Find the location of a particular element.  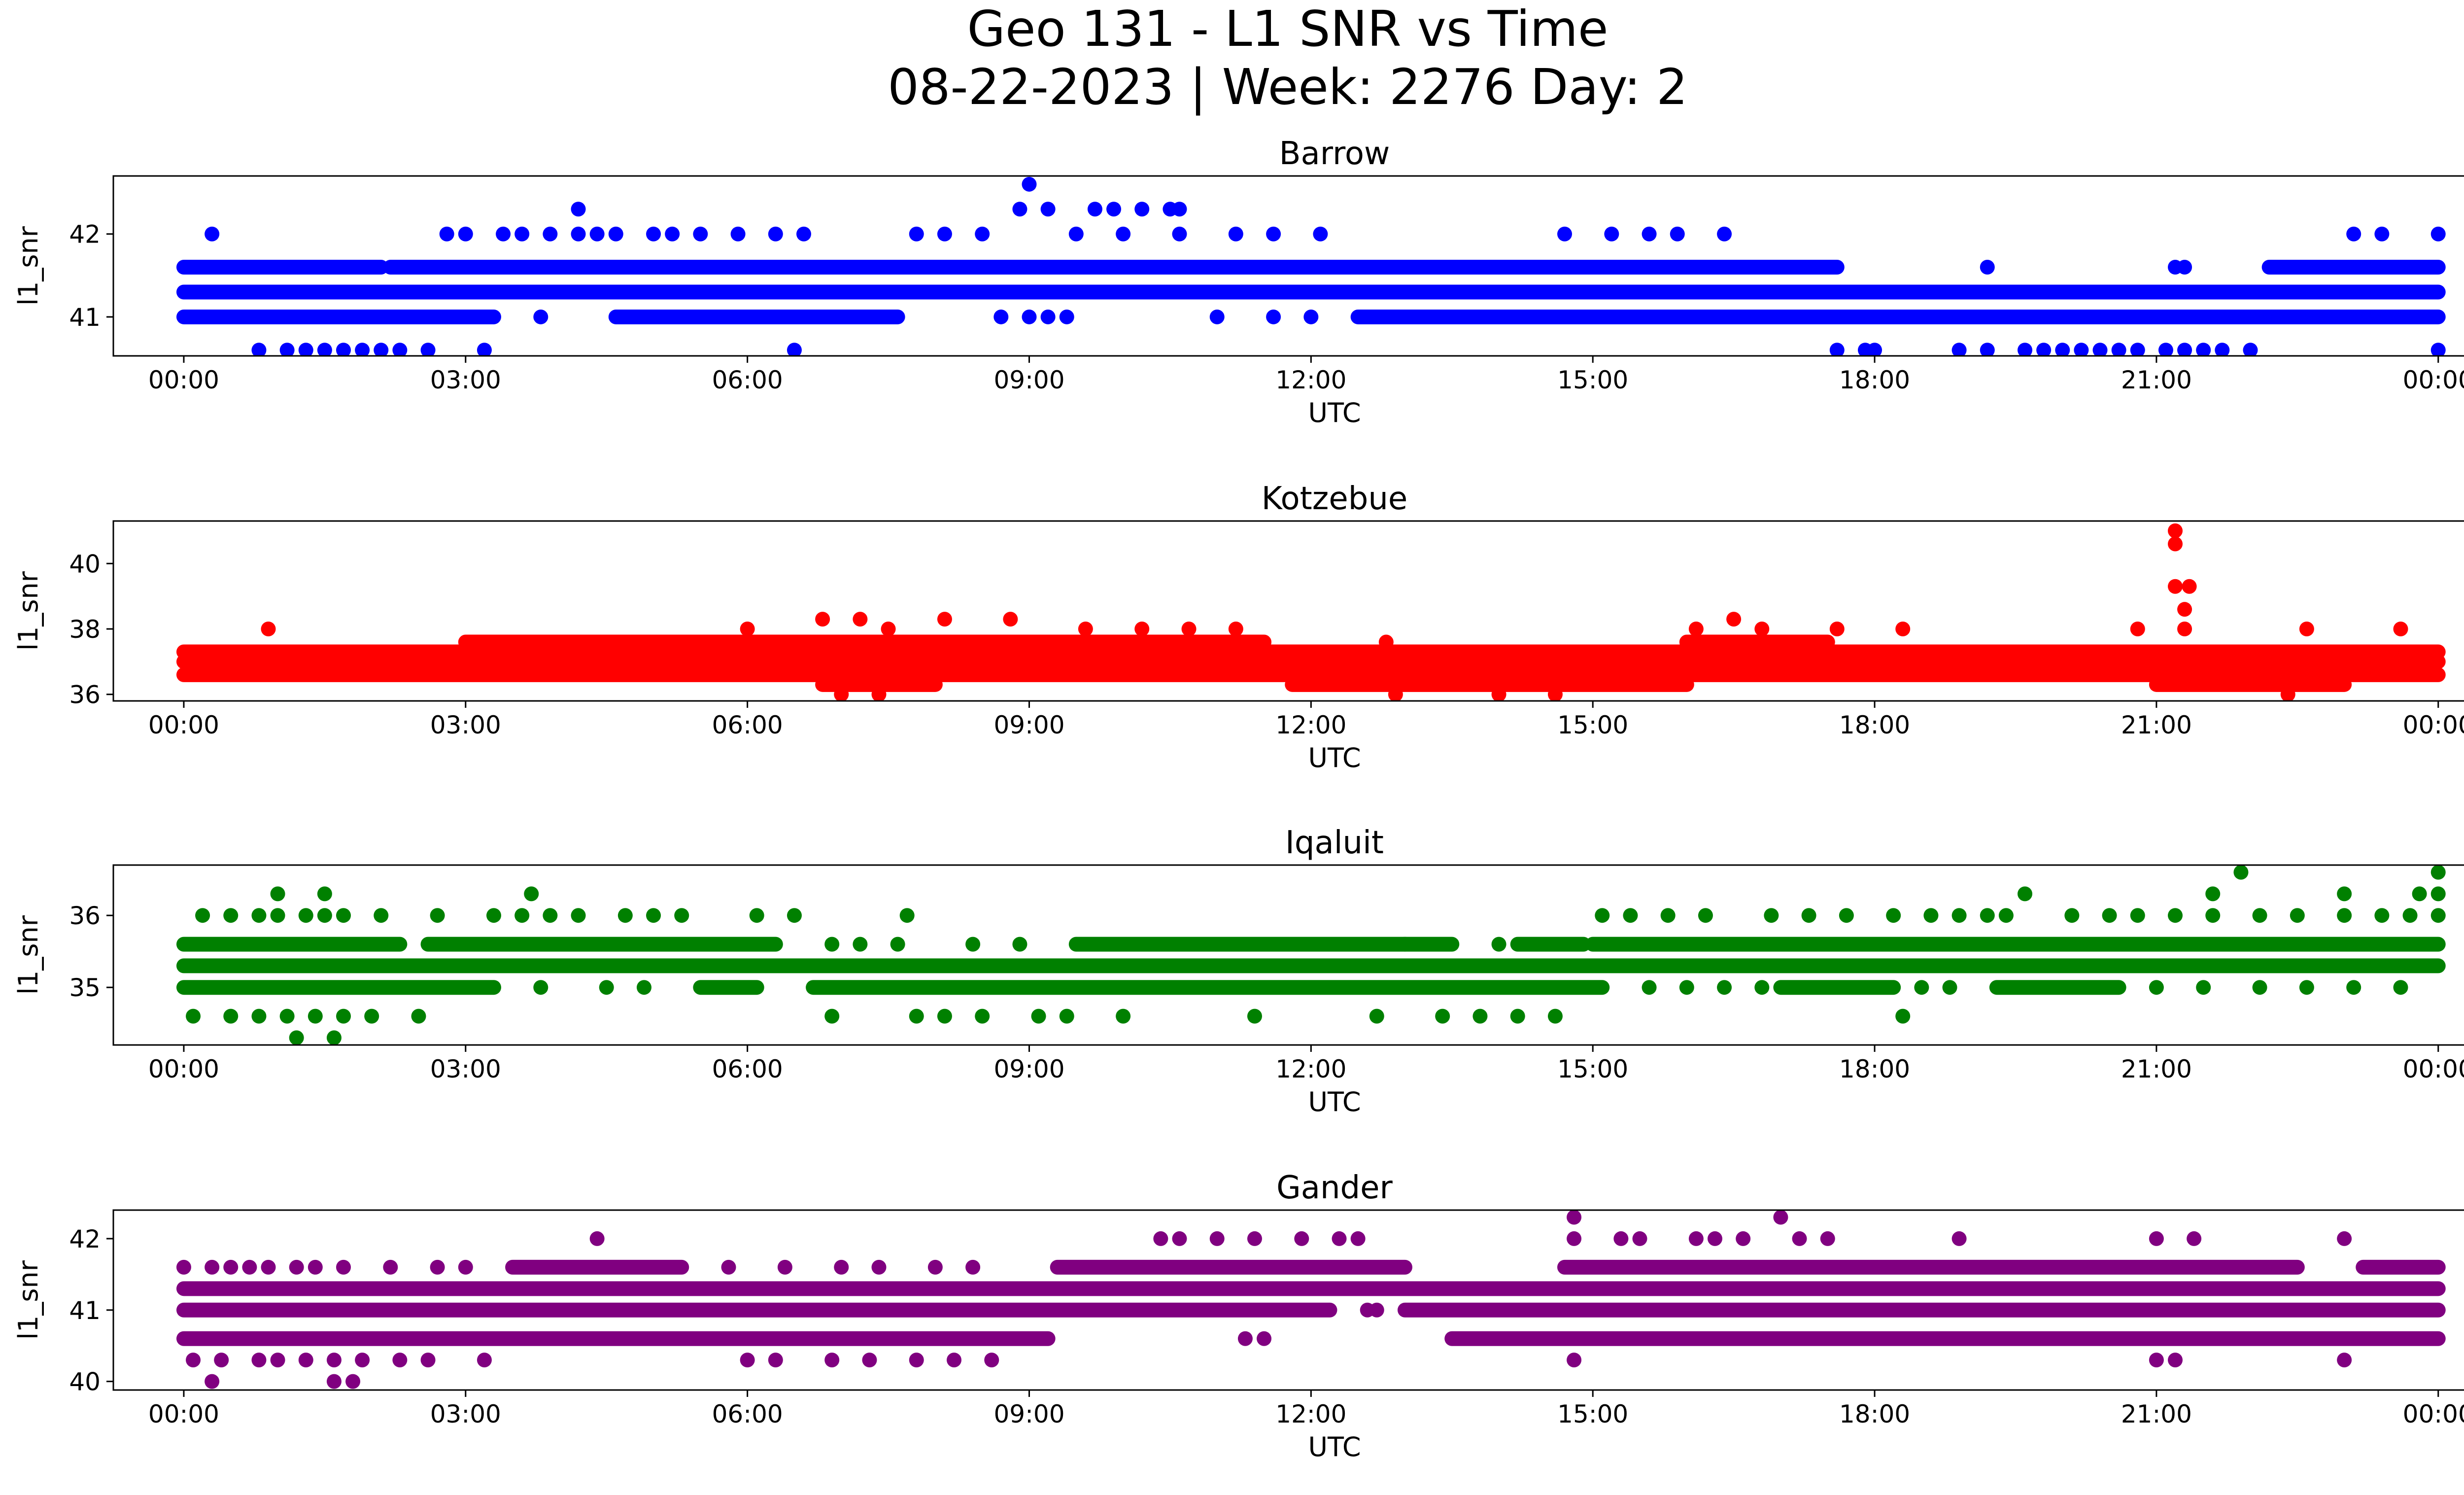

x-tick-label-iqaluit-0: 00:00 is located at coordinates (183, 1069).